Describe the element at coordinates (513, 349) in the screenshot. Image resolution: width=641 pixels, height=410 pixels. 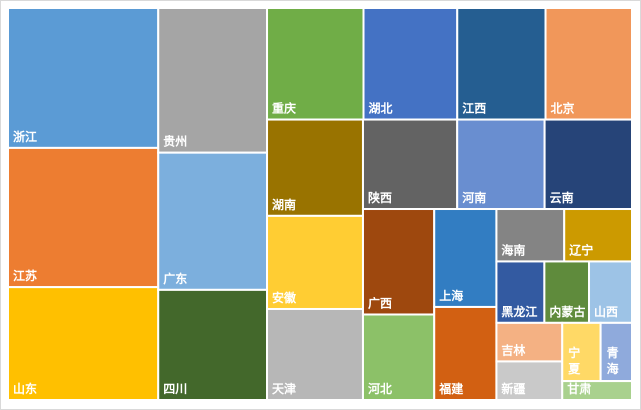
I see `tile-label: 吉林` at that location.